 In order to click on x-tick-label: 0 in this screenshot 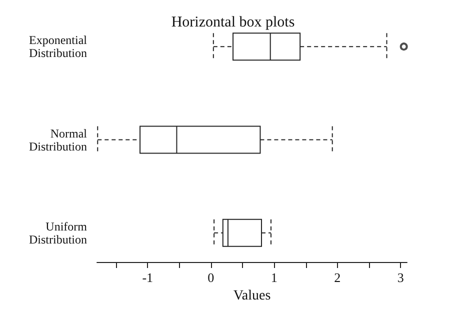, I will do `click(211, 277)`.